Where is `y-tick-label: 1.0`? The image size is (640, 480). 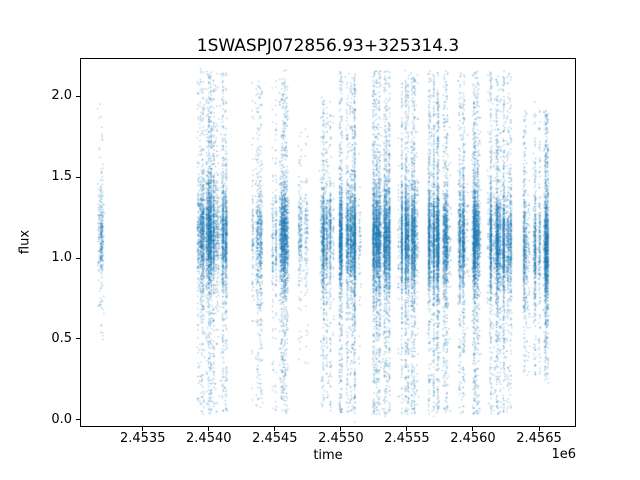
y-tick-label: 1.0 is located at coordinates (61, 258).